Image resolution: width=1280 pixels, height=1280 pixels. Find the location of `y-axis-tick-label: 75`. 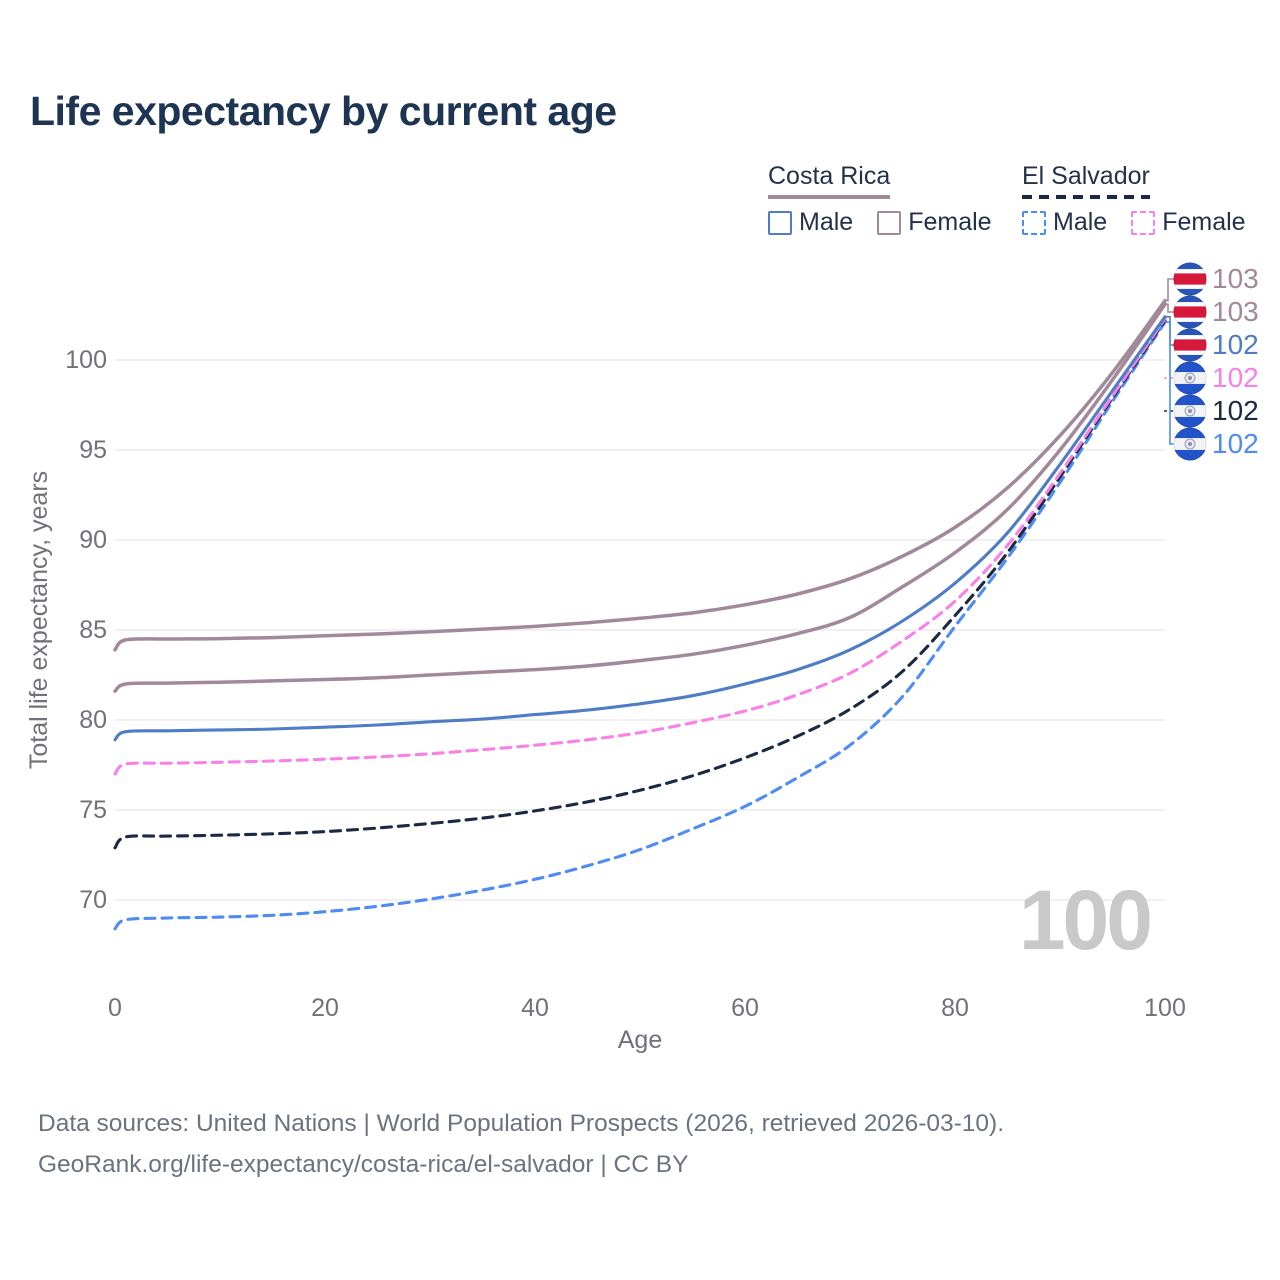

y-axis-tick-label: 75 is located at coordinates (93, 810).